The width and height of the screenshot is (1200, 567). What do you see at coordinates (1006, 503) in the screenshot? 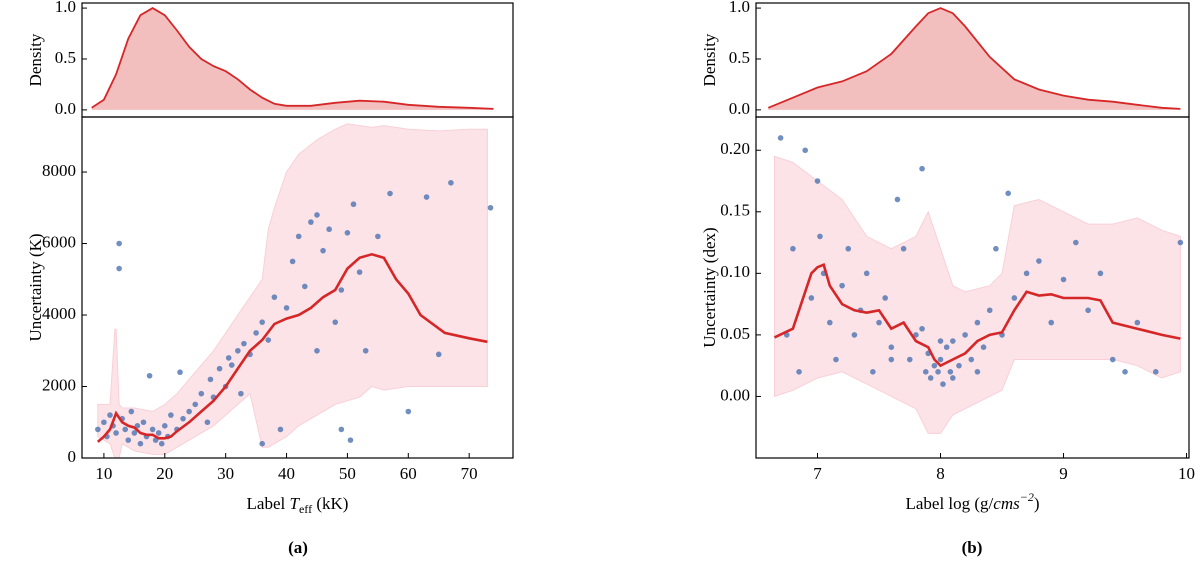
I see `x-axis-label-part: cms` at bounding box center [1006, 503].